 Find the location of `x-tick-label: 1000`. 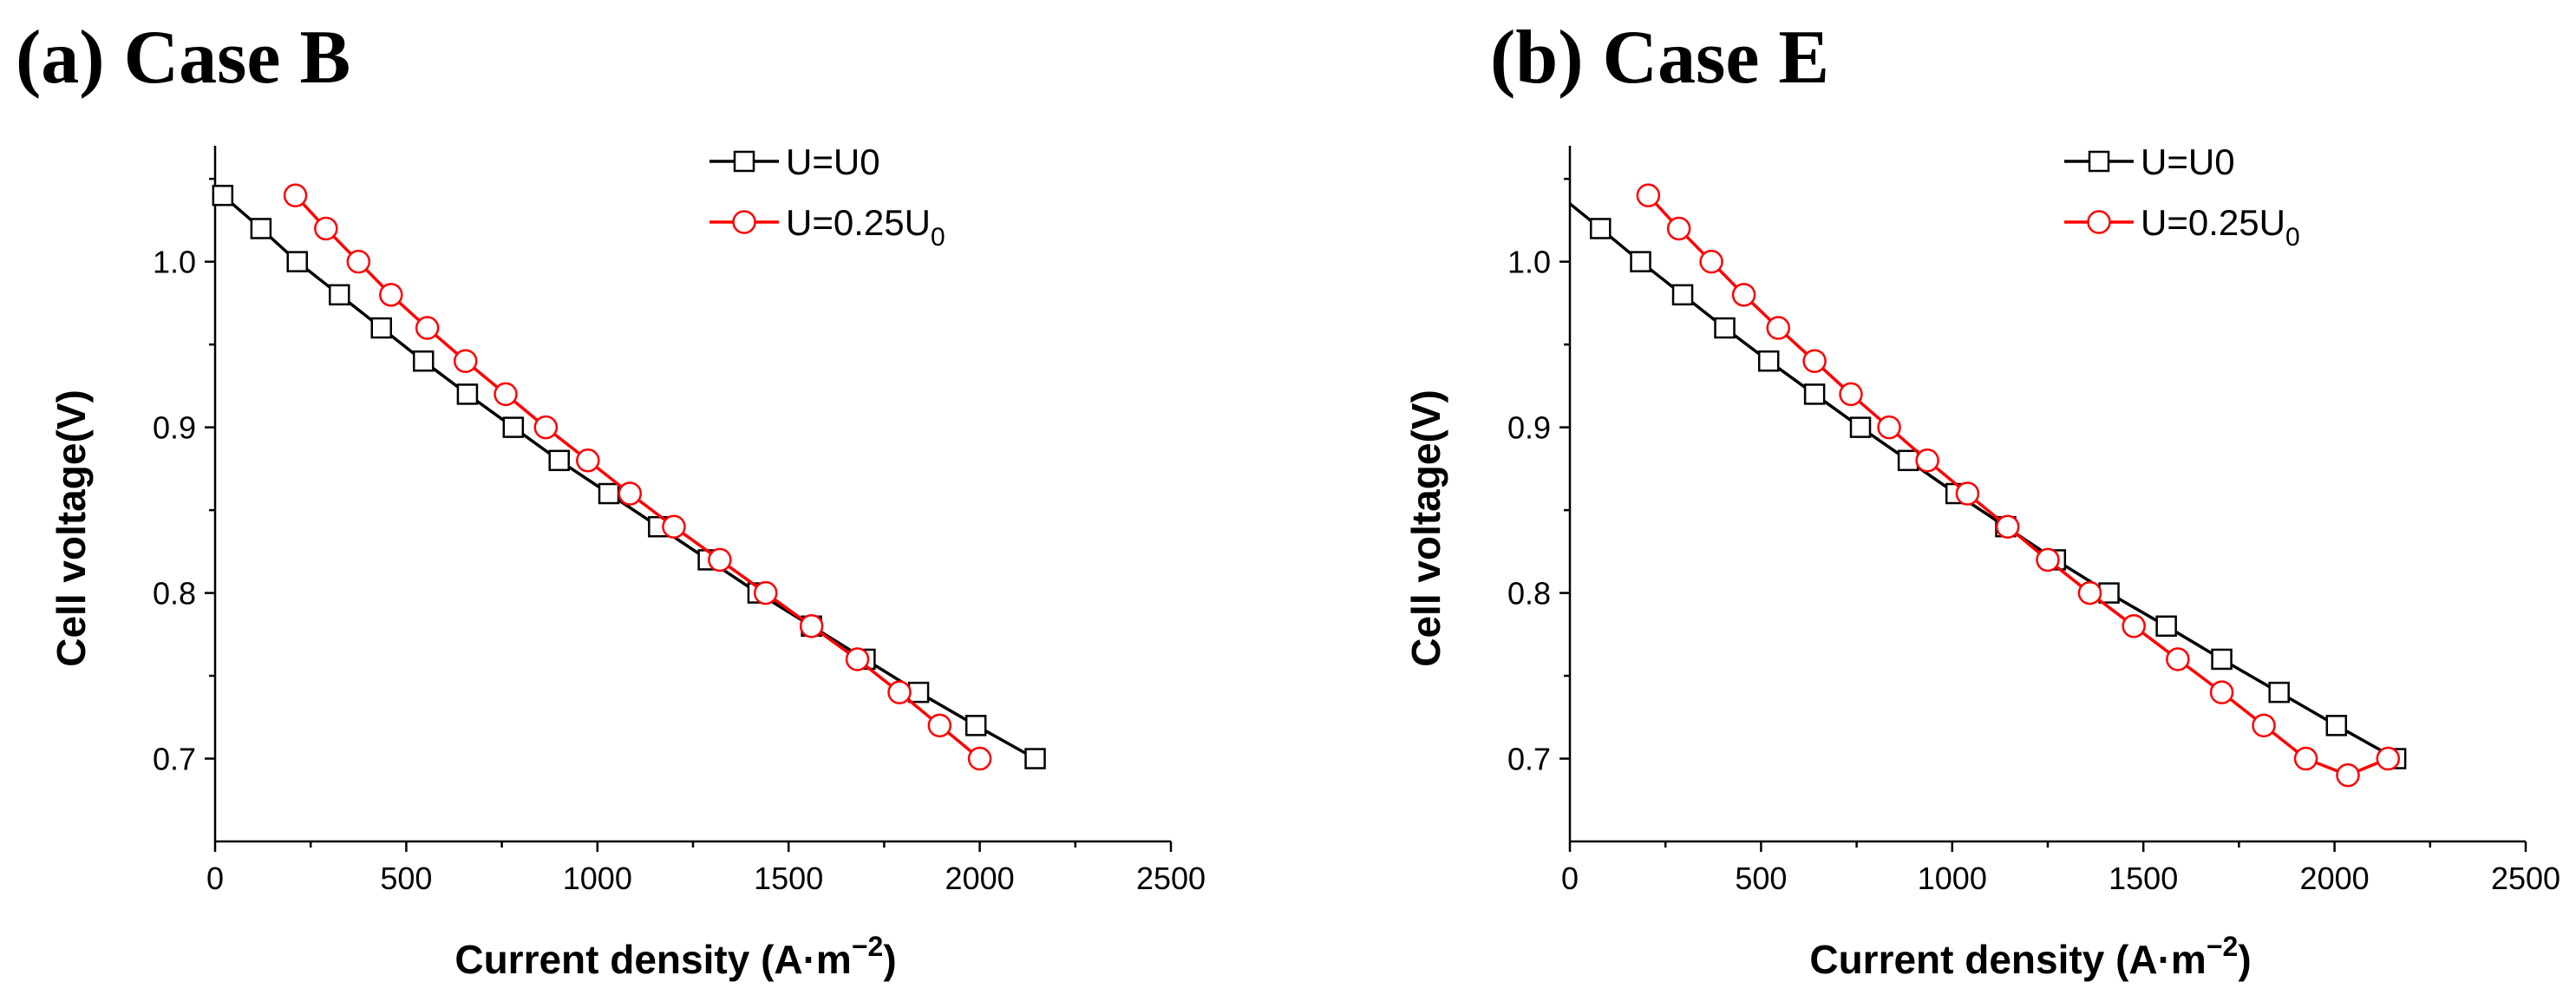

x-tick-label: 1000 is located at coordinates (597, 878).